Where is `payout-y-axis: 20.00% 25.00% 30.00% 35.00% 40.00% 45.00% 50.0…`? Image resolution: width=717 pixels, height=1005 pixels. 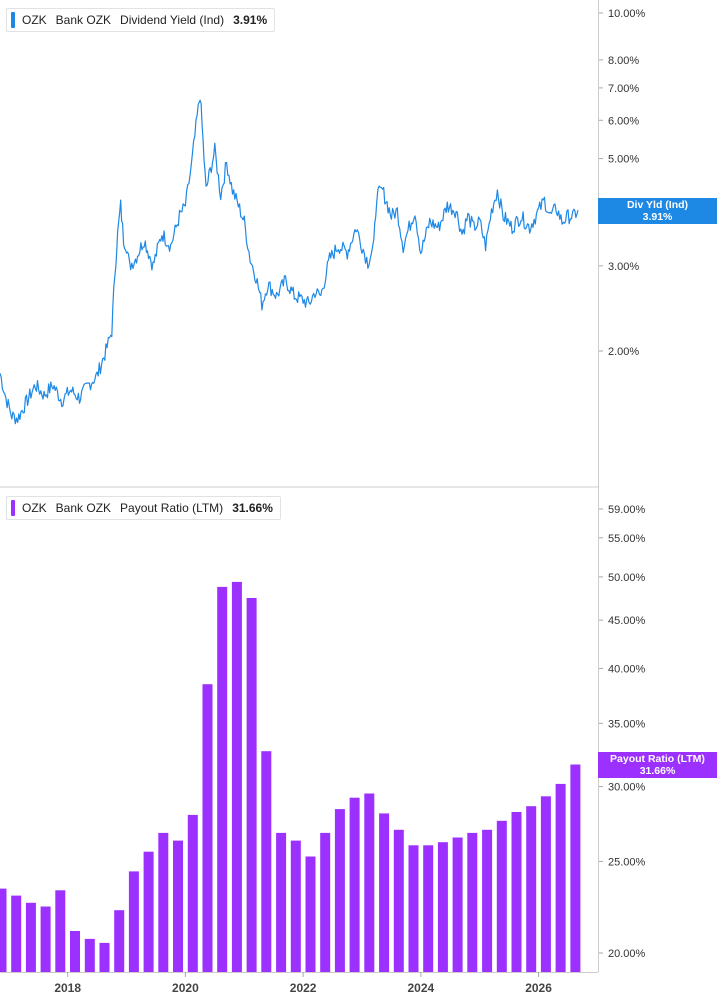 payout-y-axis: 20.00% 25.00% 30.00% 35.00% 40.00% 45.00% 50.0… is located at coordinates (622, 732).